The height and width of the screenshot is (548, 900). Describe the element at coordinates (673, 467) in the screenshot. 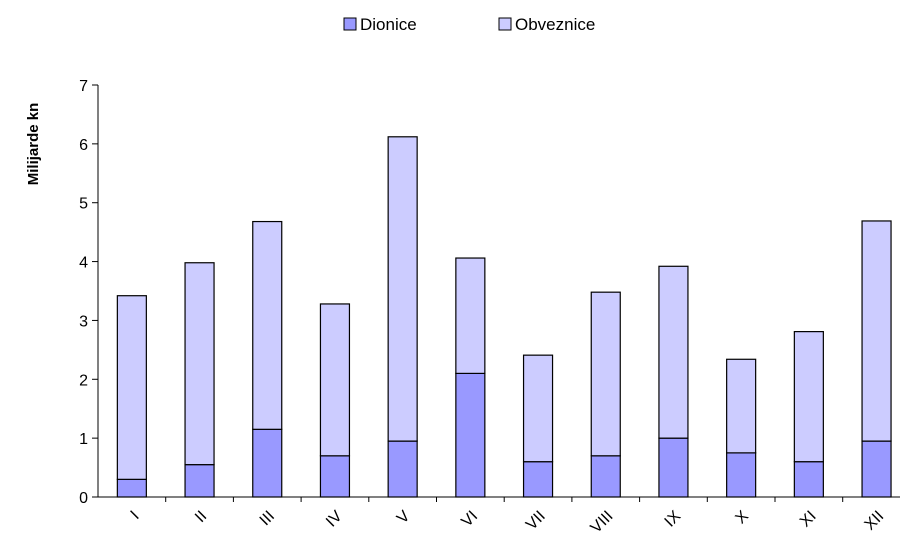

I see `bar-dionice-ix` at that location.